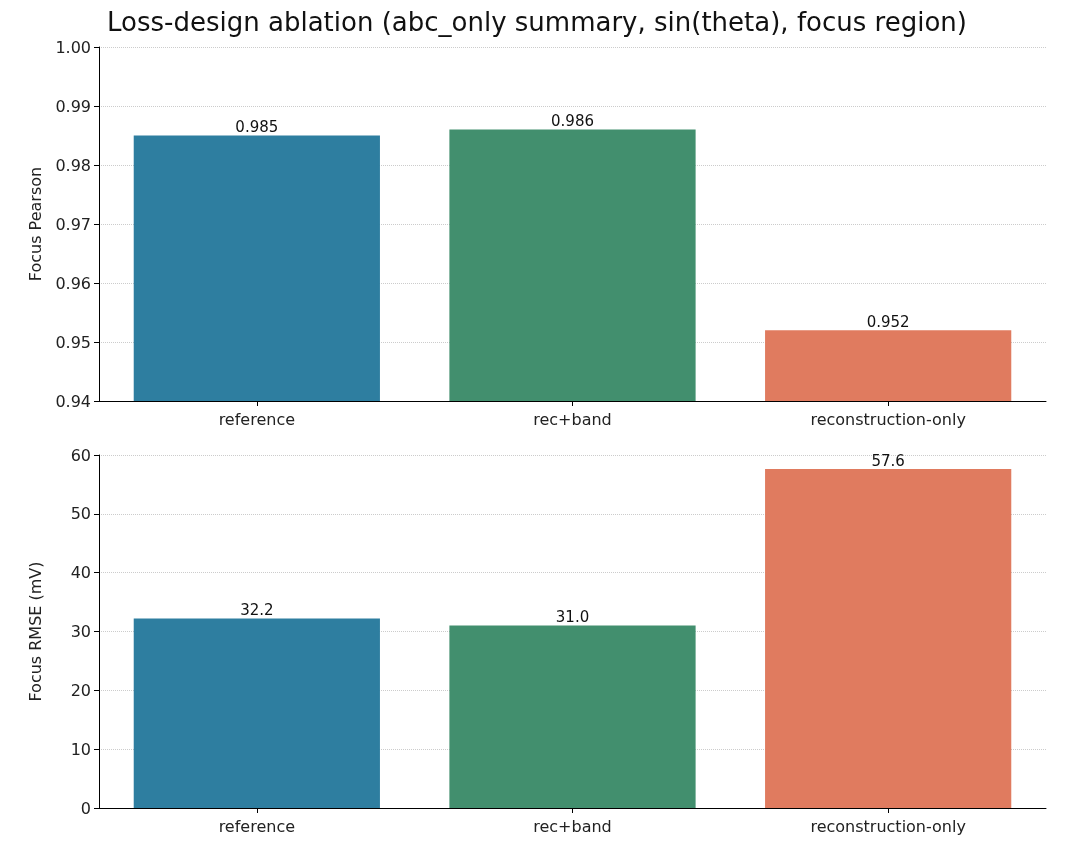 Image resolution: width=1074 pixels, height=841 pixels. Describe the element at coordinates (80, 455) in the screenshot. I see `y-tick-label: 60` at that location.